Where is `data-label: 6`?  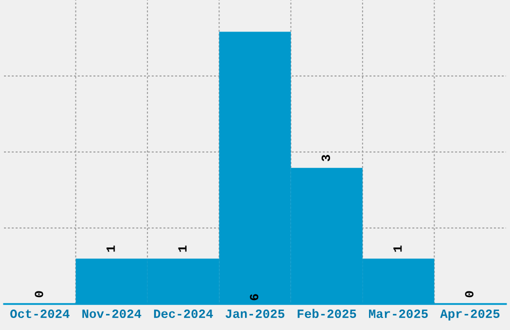
data-label: 6 is located at coordinates (254, 297).